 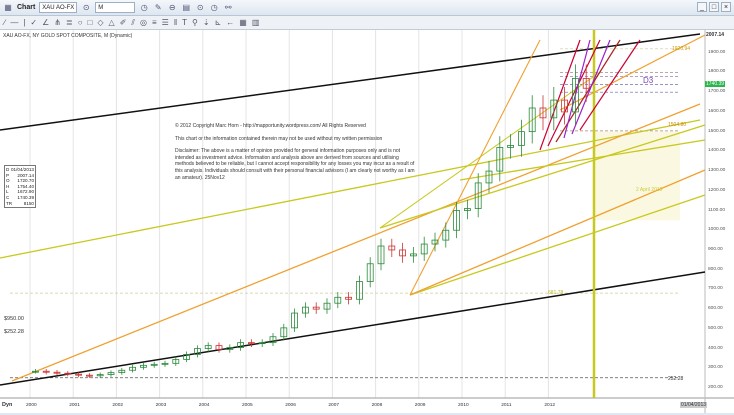 What do you see at coordinates (716, 210) in the screenshot?
I see `price-tick: 1100.00` at bounding box center [716, 210].